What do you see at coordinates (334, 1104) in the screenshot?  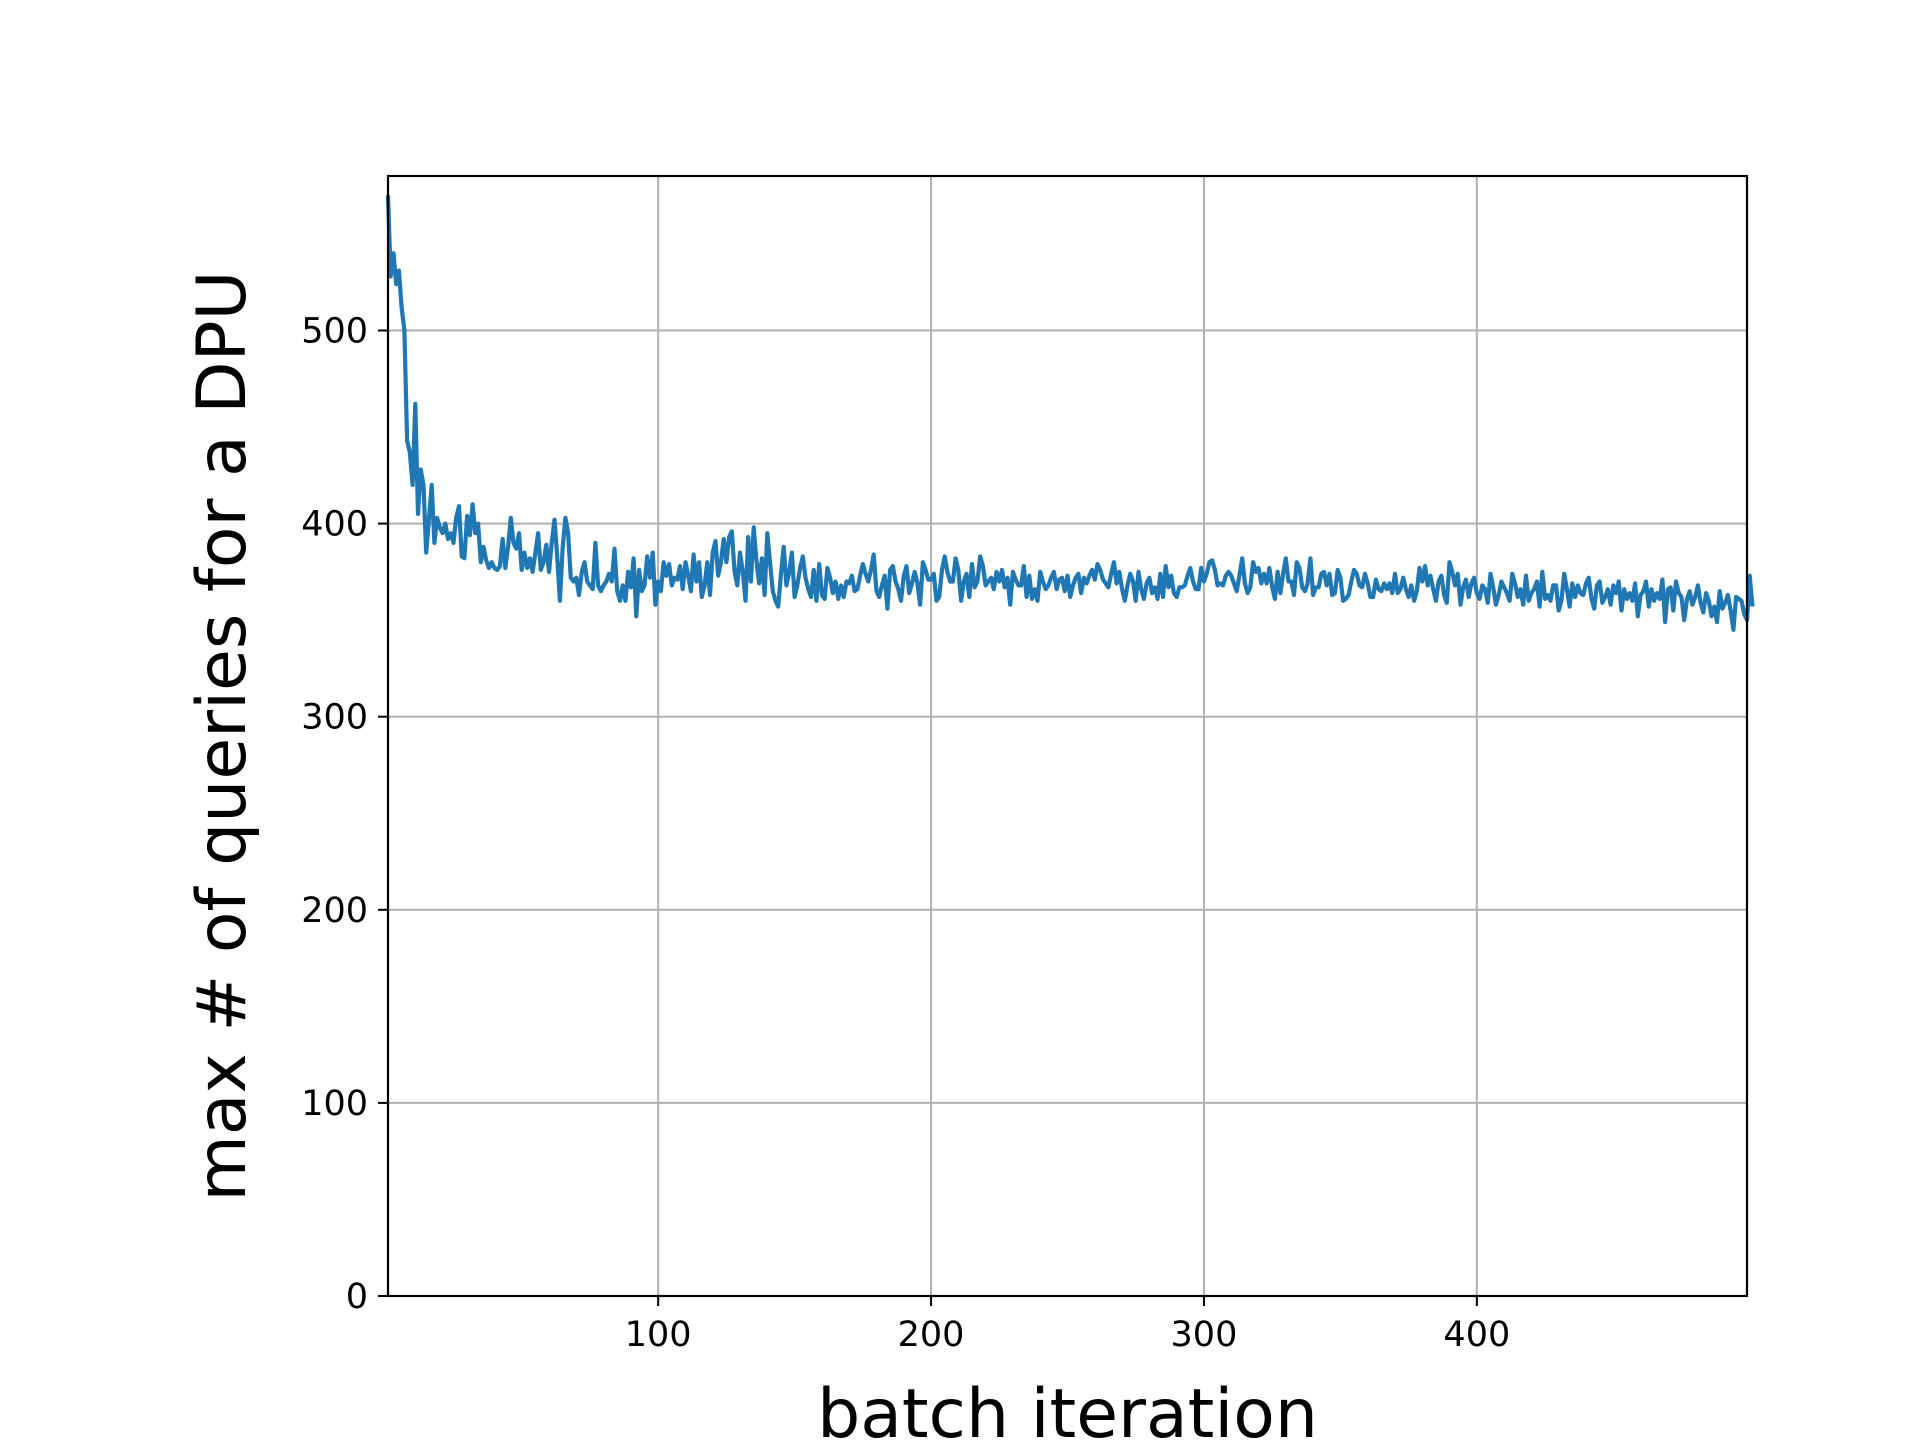 I see `y-tick-label: 100` at bounding box center [334, 1104].